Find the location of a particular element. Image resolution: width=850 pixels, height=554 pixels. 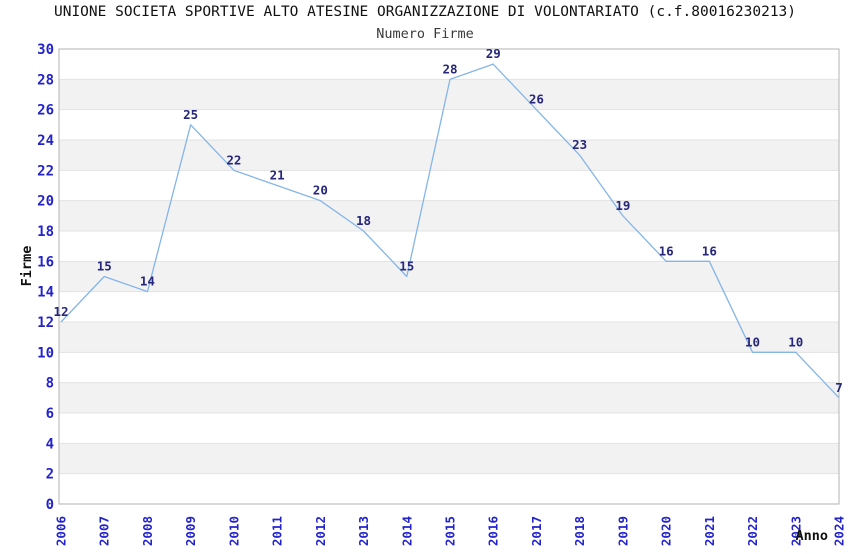

x-tick-label: 2022 is located at coordinates (752, 531).